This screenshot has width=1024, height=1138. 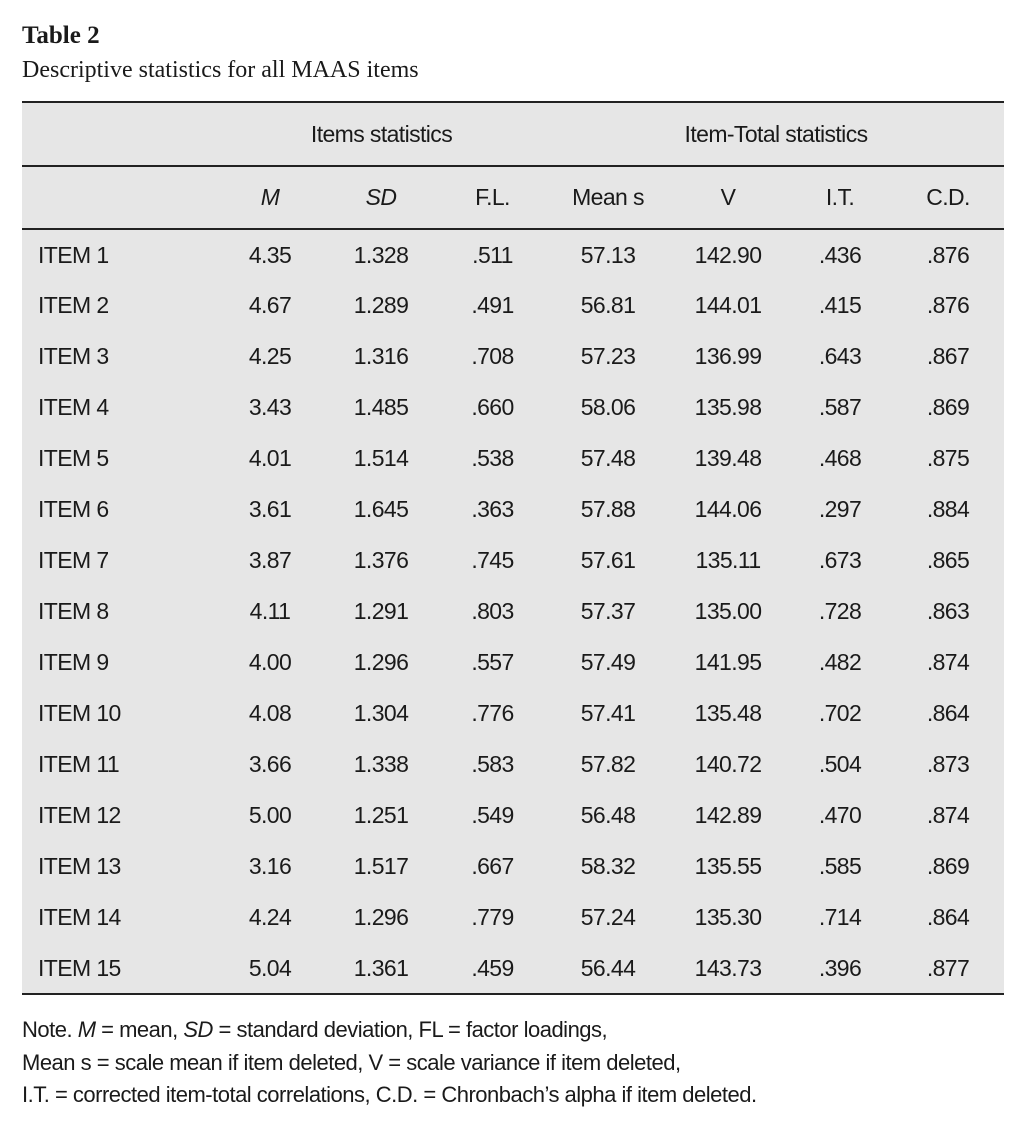 What do you see at coordinates (270, 254) in the screenshot?
I see `cell-m: 4.35` at bounding box center [270, 254].